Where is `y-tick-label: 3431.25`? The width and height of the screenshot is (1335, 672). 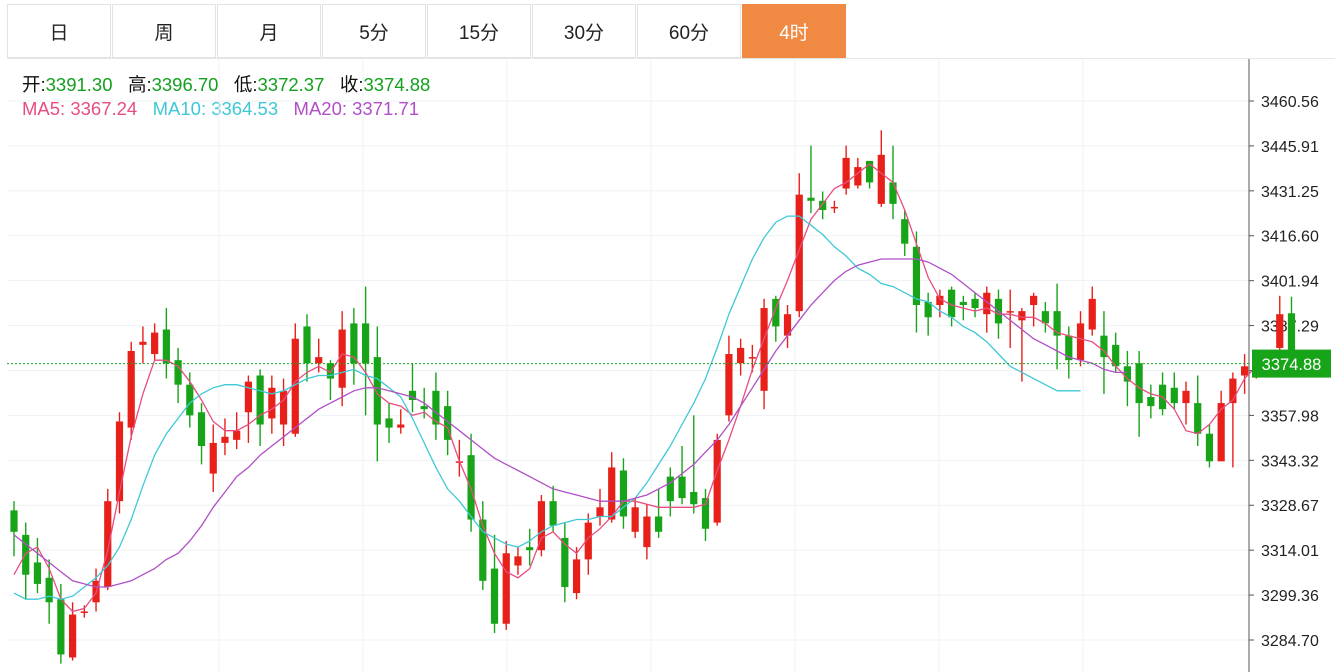 y-tick-label: 3431.25 is located at coordinates (1290, 192).